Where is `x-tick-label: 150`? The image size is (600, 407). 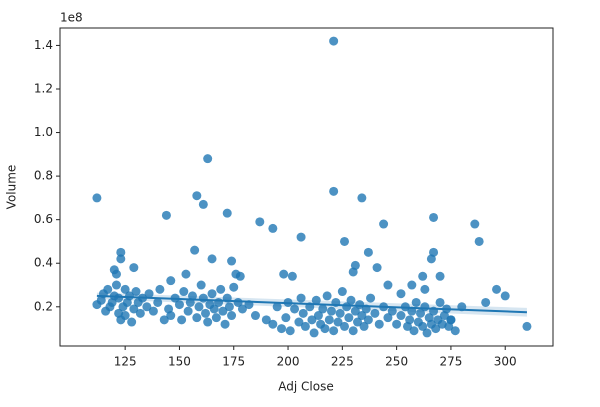 x-tick-label: 150 is located at coordinates (179, 362).